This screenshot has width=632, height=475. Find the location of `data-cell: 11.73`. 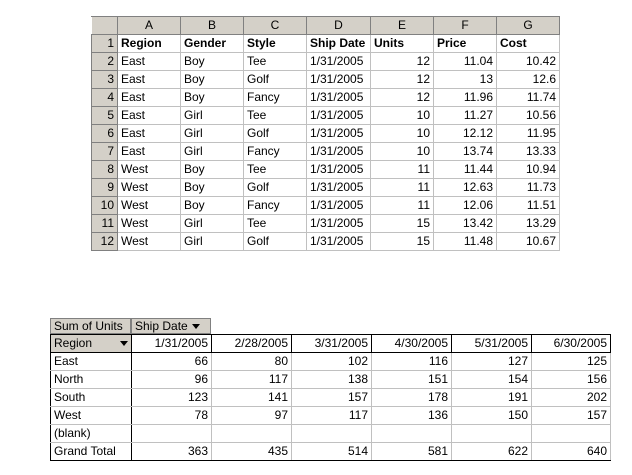

data-cell: 11.73 is located at coordinates (528, 187).